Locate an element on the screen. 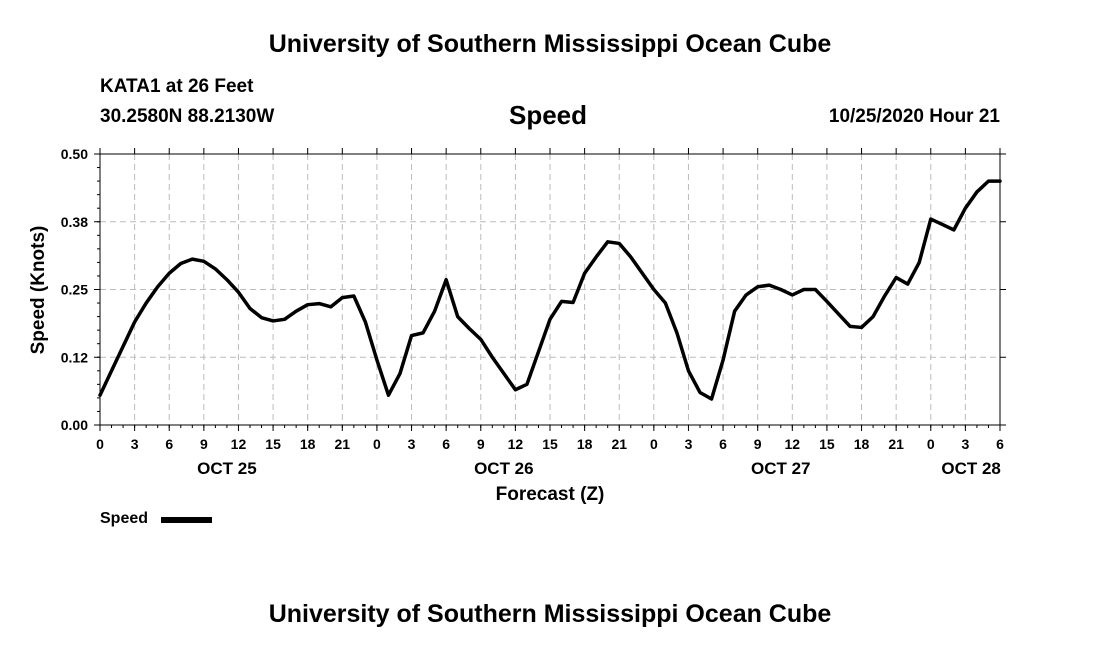  x-date-label: OCT 26 is located at coordinates (504, 468).